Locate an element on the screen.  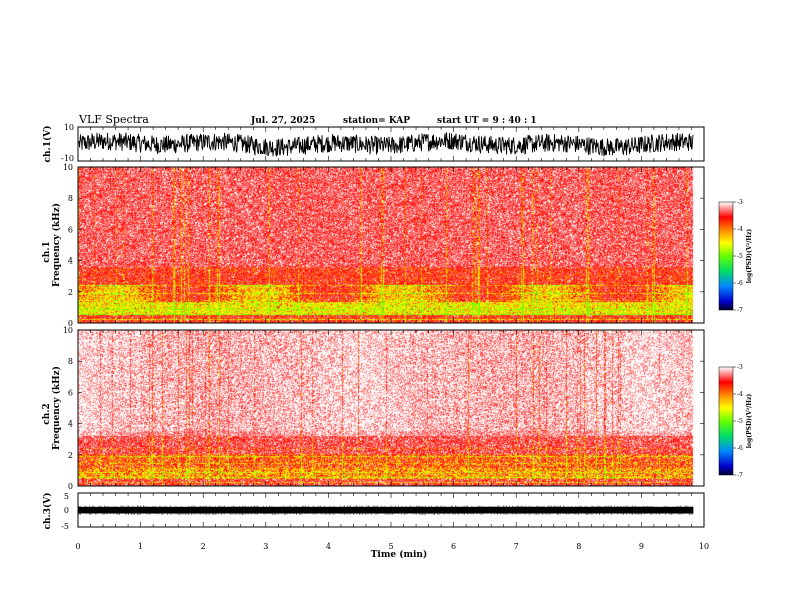
ch2-colorbar: -3 -4 -5 -6 -7 log(PSD)(V²/Hz) is located at coordinates (735, 421).